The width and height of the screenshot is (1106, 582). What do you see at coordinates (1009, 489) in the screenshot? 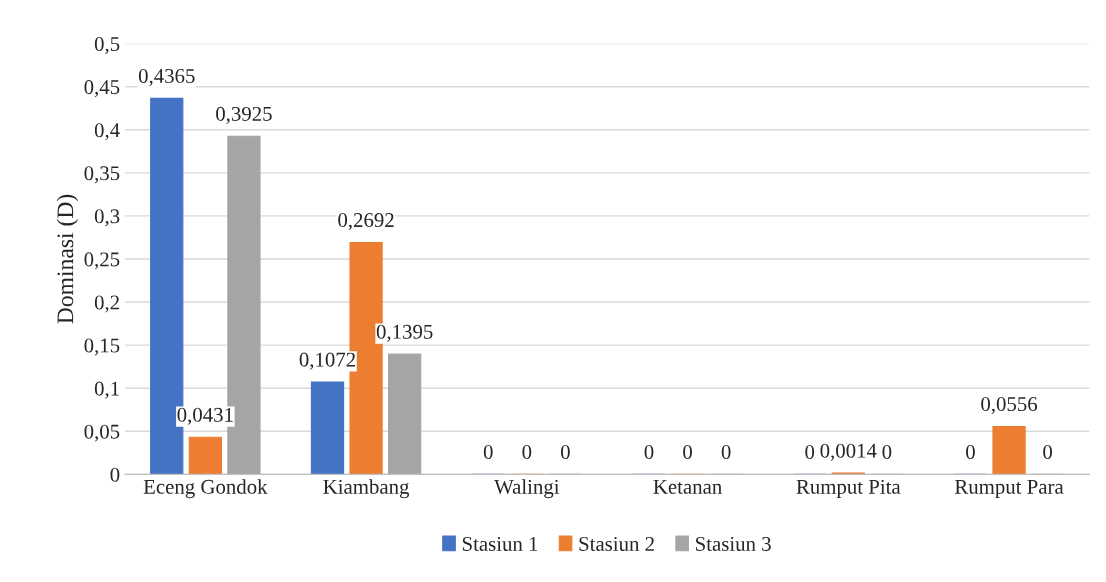
I see `x-tick-label: Rumput Para` at bounding box center [1009, 489].